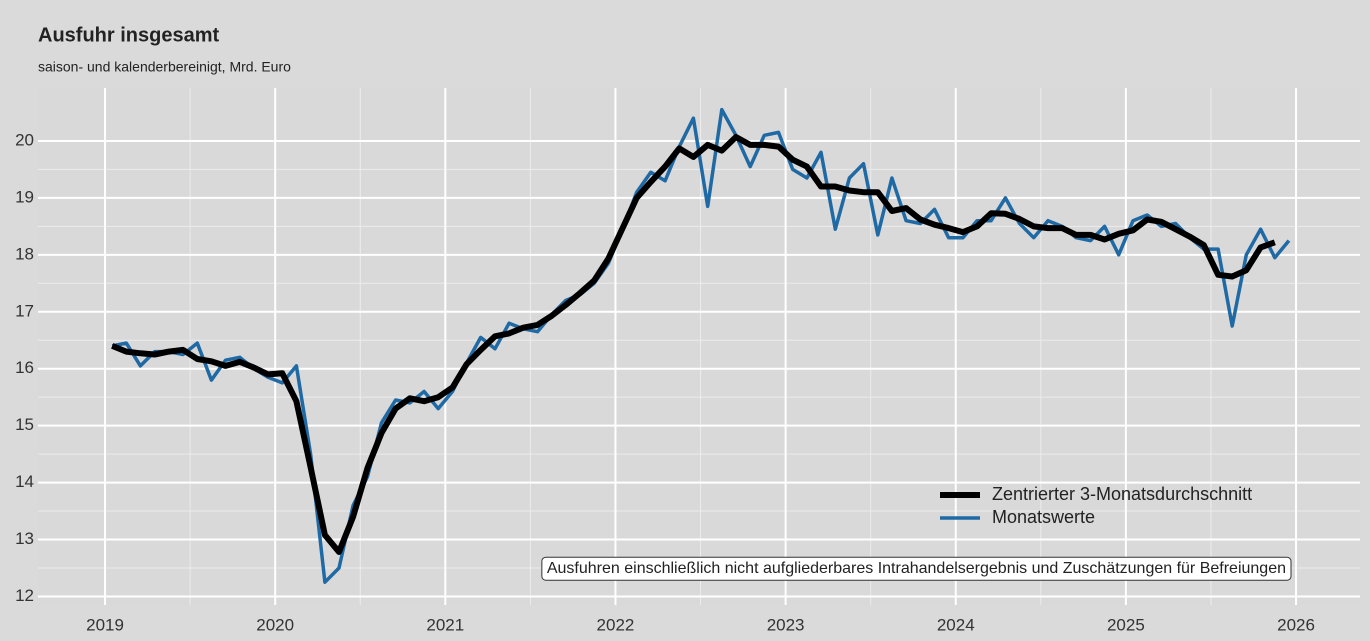  I want to click on y-tick-label: 14, so click(24, 481).